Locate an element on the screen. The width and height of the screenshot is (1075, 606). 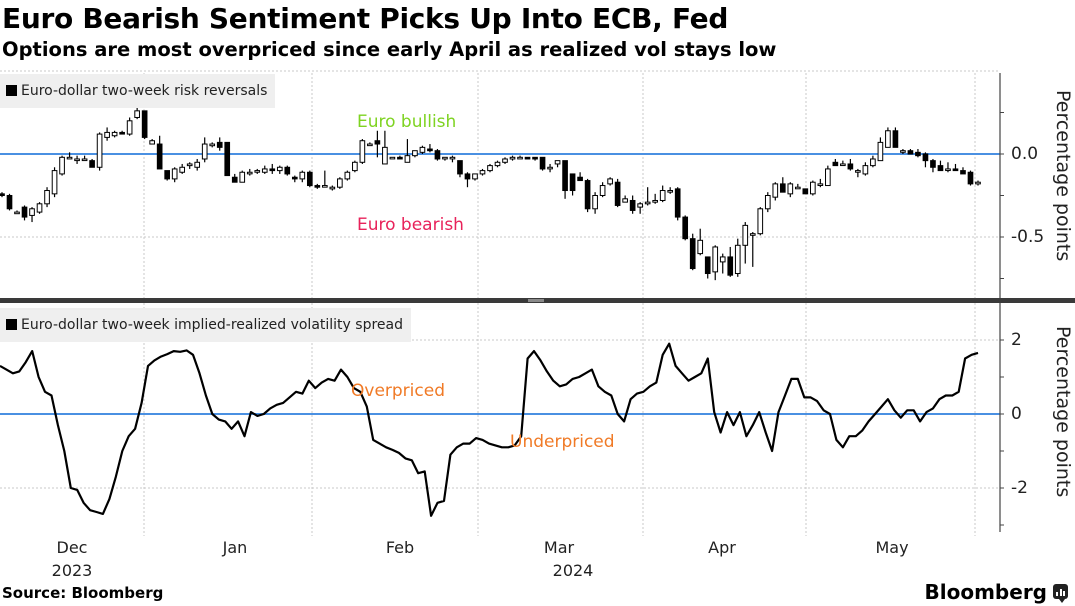
panel-divider-handle is located at coordinates (536, 300).